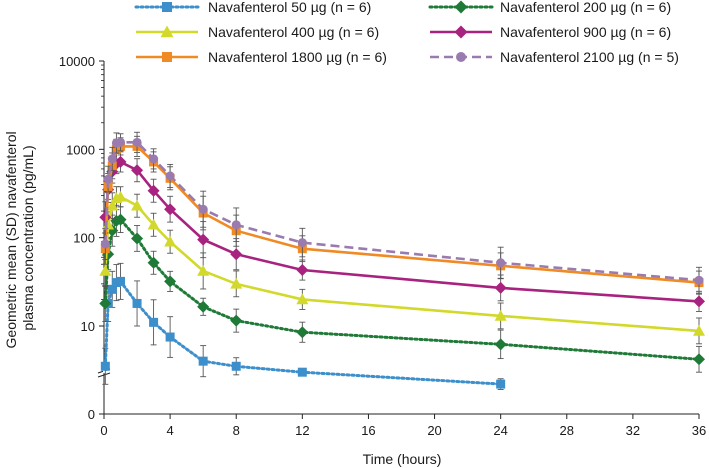  What do you see at coordinates (402, 459) in the screenshot?
I see `x-axis-title: Time (hours)` at bounding box center [402, 459].